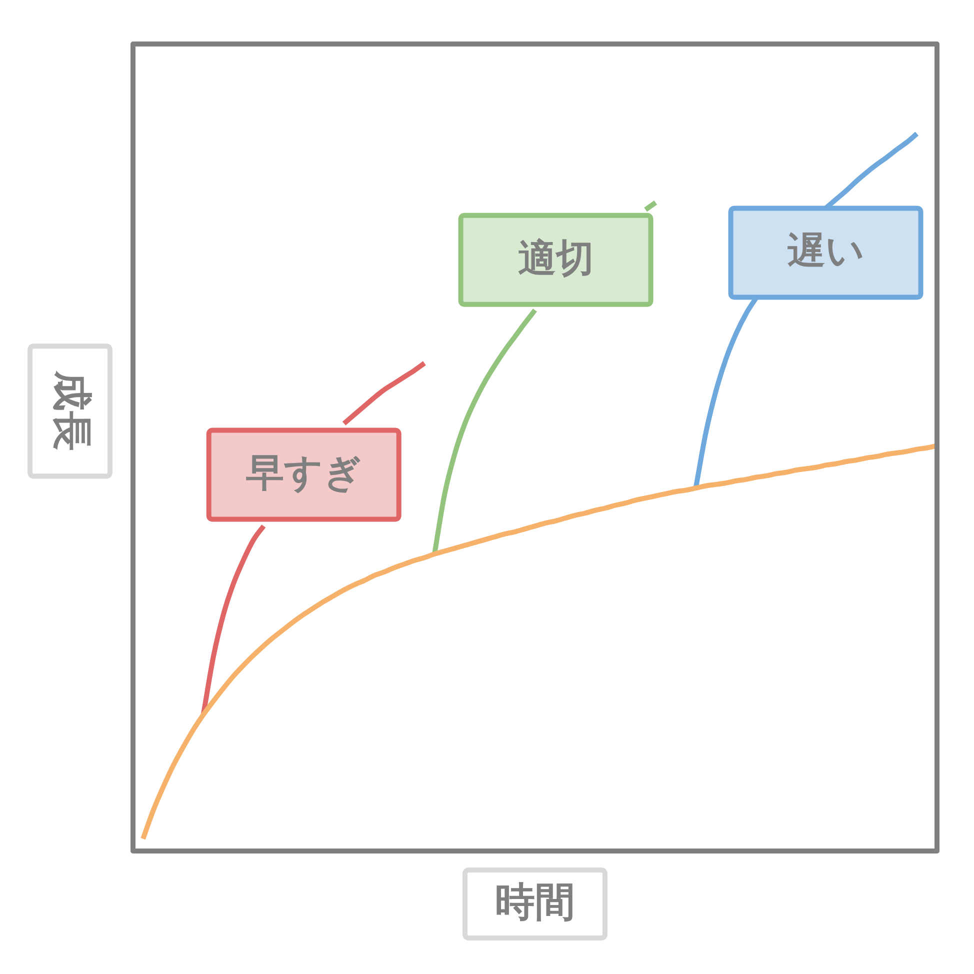 This screenshot has height=974, width=974. I want to click on y-axis-title: 成長, so click(71, 411).